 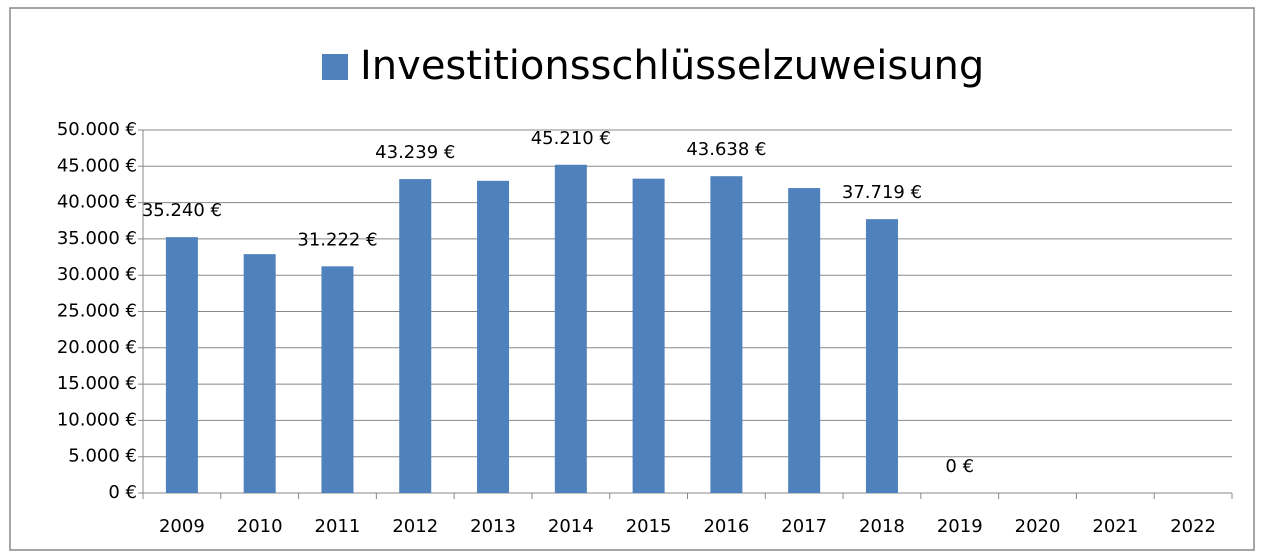 I want to click on x-tick-label: 2018, so click(x=882, y=526).